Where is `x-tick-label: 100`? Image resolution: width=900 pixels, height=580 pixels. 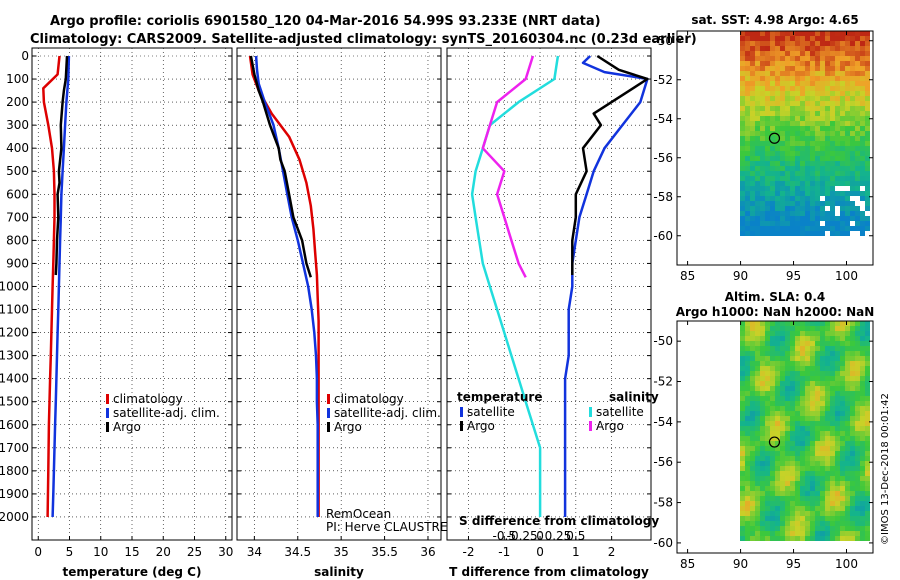 x-tick-label: 100 is located at coordinates (846, 276).